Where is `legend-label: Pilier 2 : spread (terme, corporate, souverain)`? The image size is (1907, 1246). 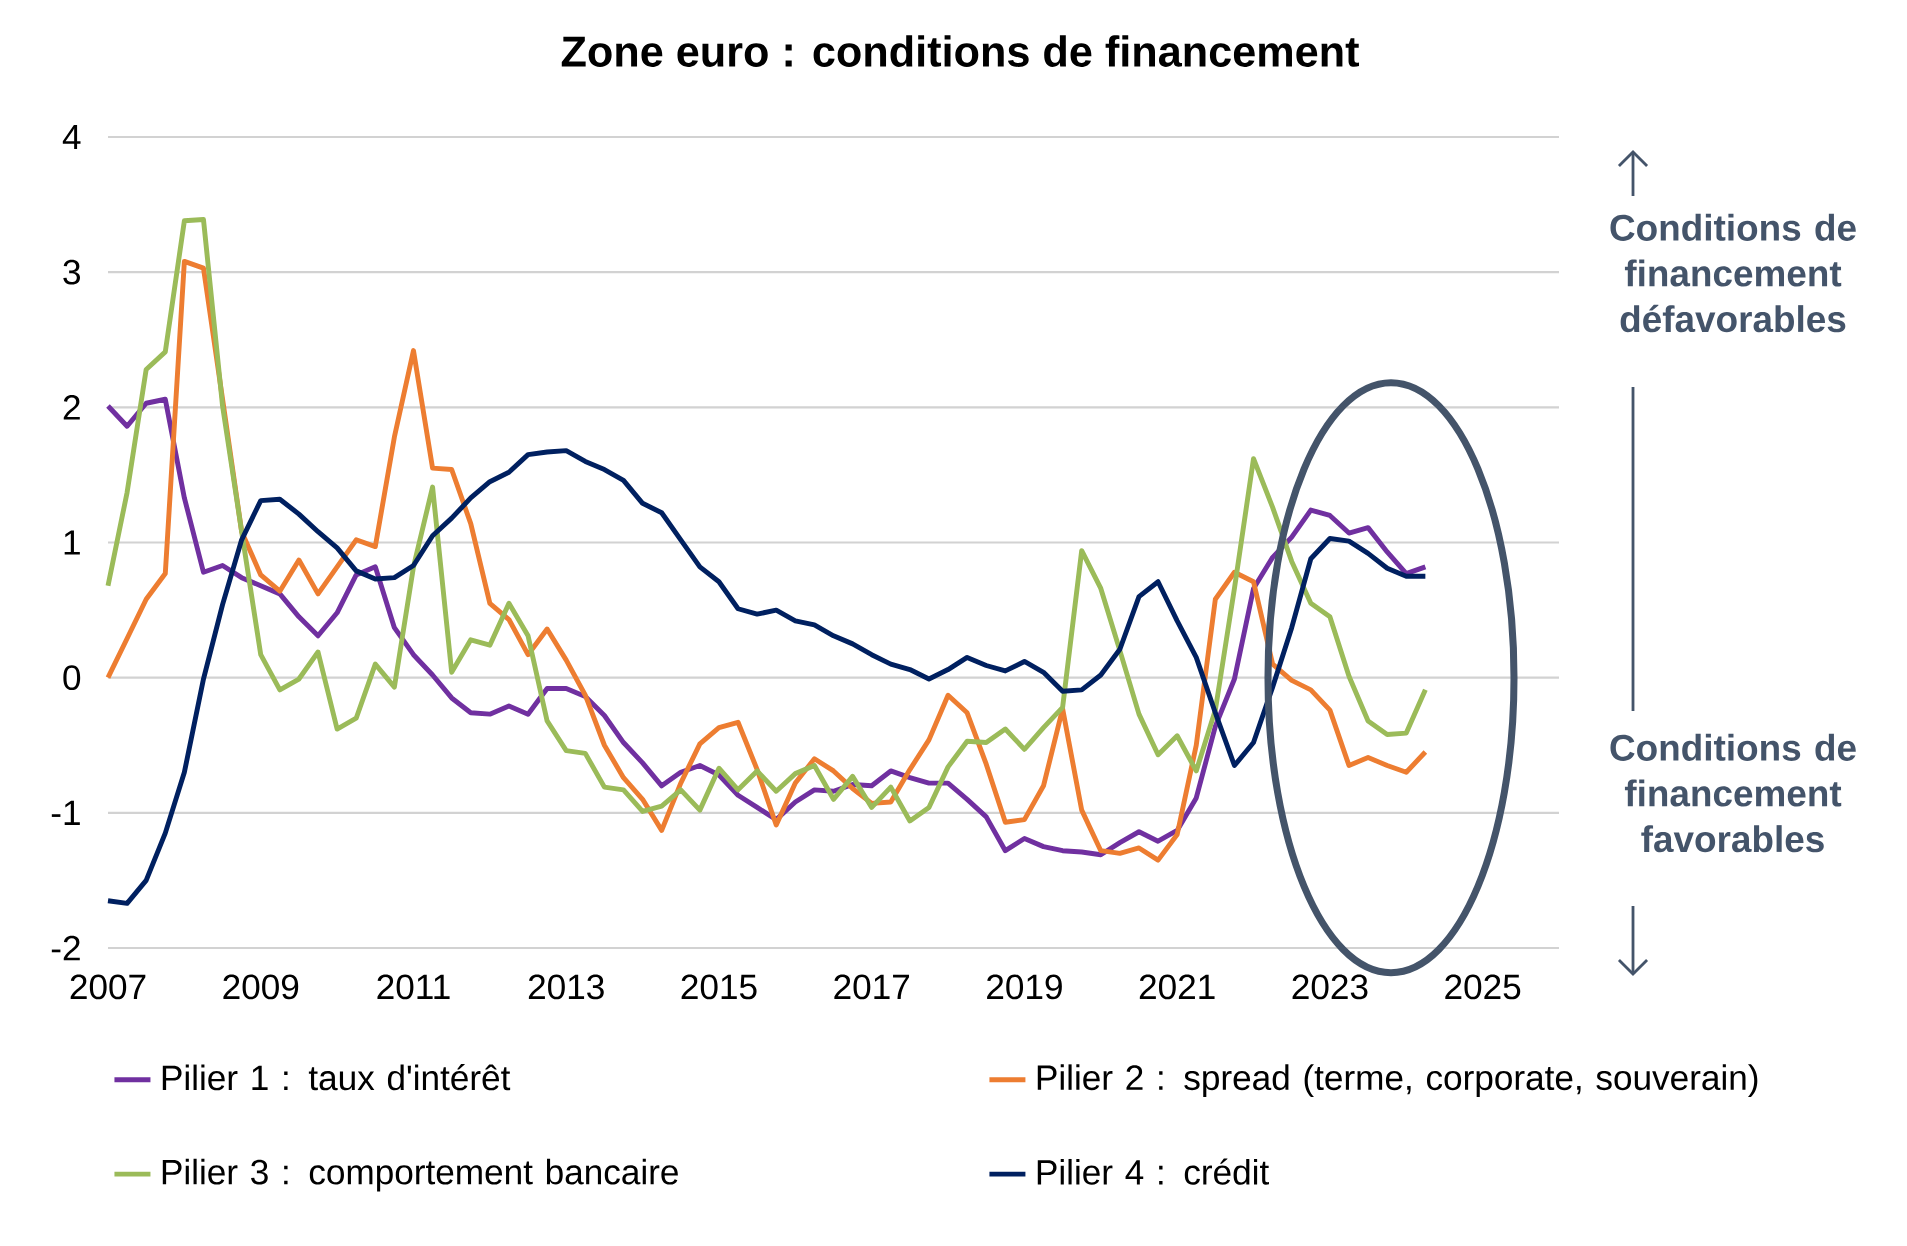
legend-label: Pilier 2 : spread (terme, corporate, souverain) is located at coordinates (1397, 1081).